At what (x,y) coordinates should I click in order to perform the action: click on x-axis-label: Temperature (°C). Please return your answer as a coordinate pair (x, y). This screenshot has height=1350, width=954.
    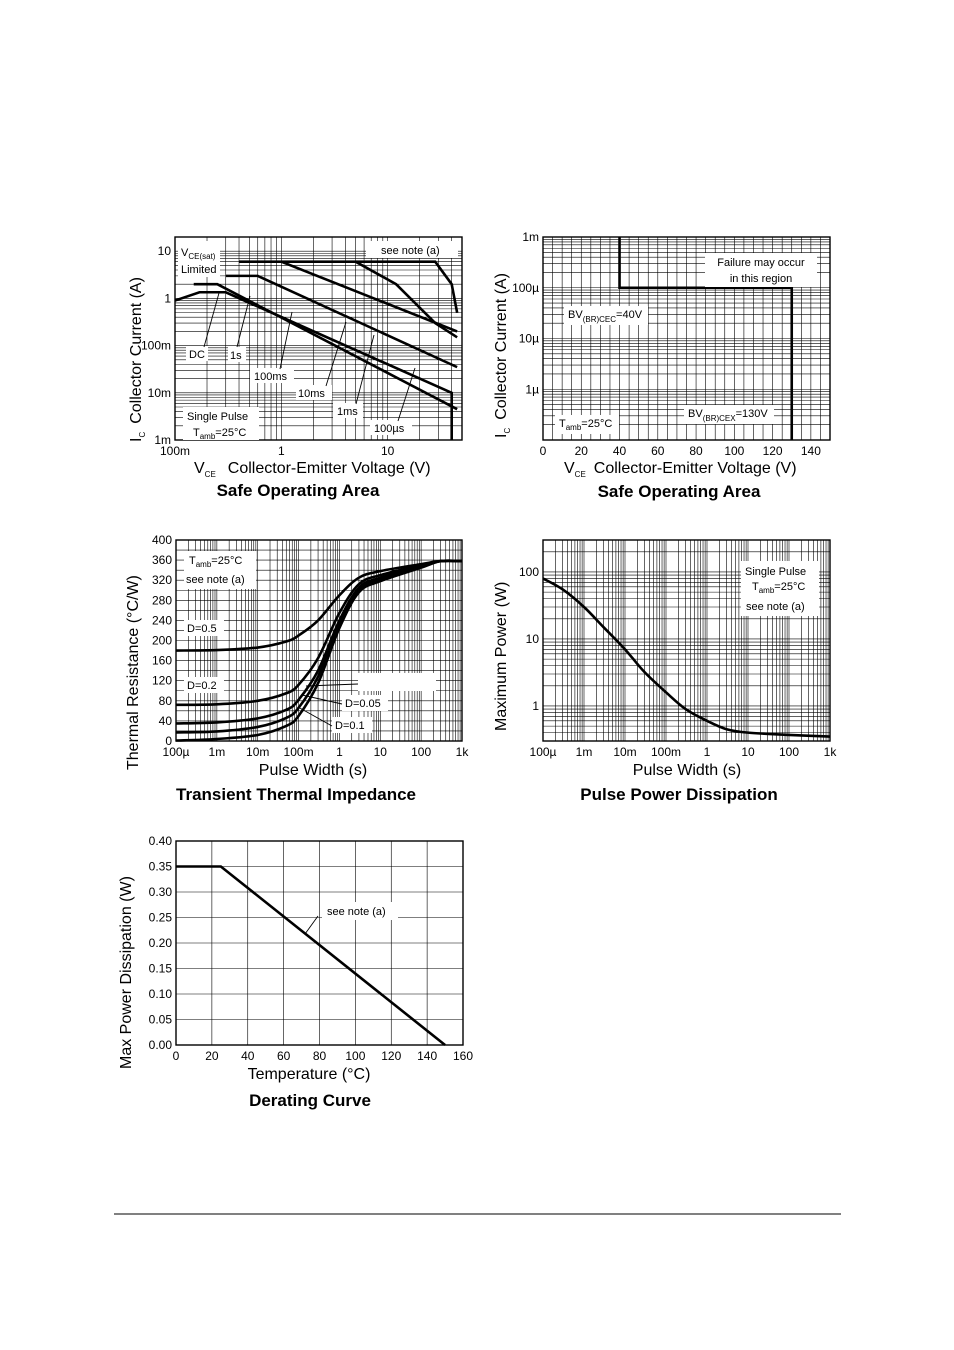
    Looking at the image, I should click on (309, 1074).